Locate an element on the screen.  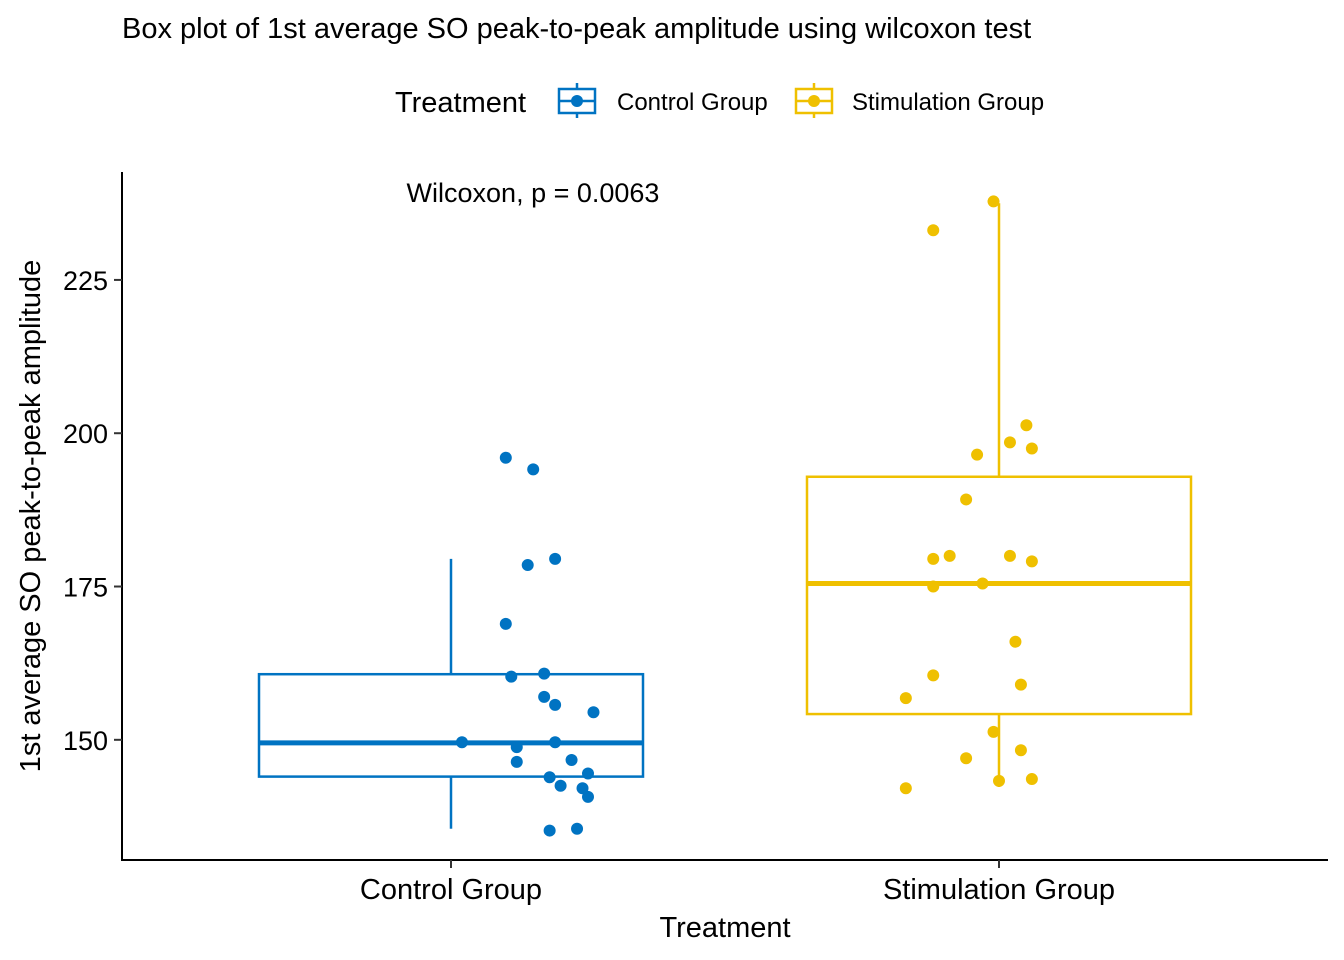
stat-annotation: Wilcoxon, p = 0.0063 is located at coordinates (533, 193).